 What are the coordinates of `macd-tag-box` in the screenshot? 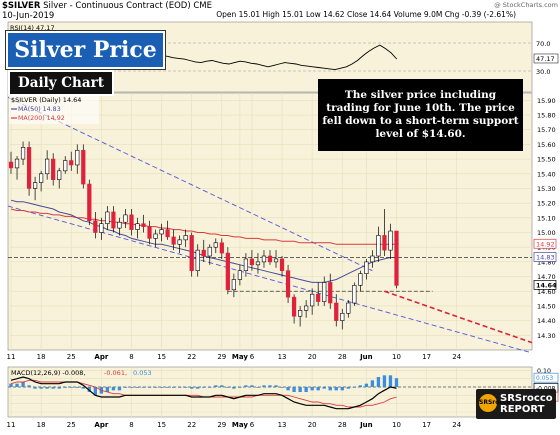 It's located at (546, 377).